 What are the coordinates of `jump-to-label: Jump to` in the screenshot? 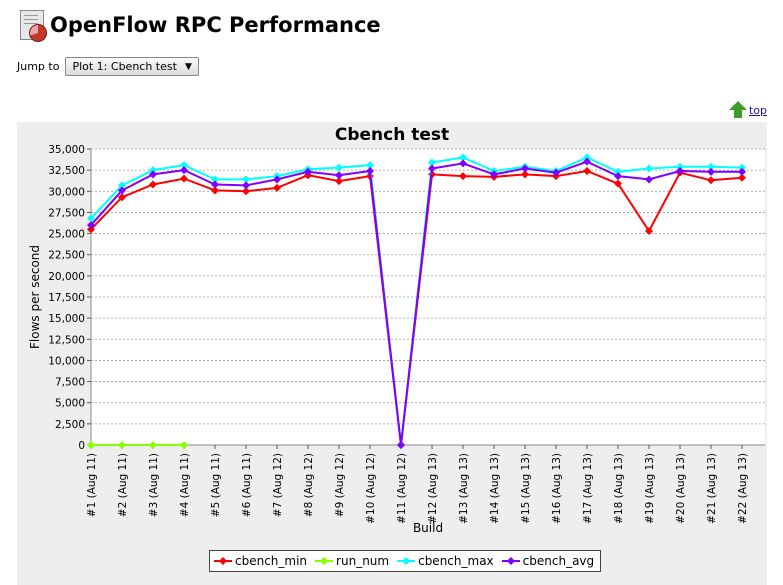 It's located at (38, 66).